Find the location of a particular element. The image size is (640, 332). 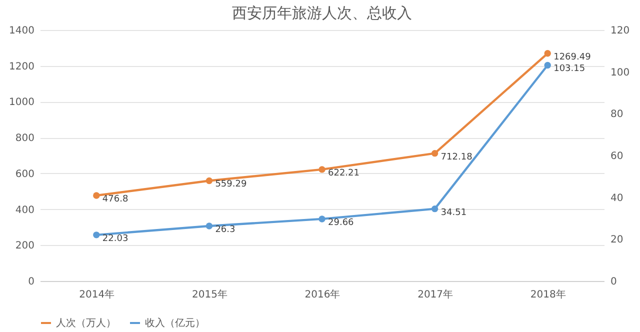

y2-tick-label: 60 is located at coordinates (617, 156).